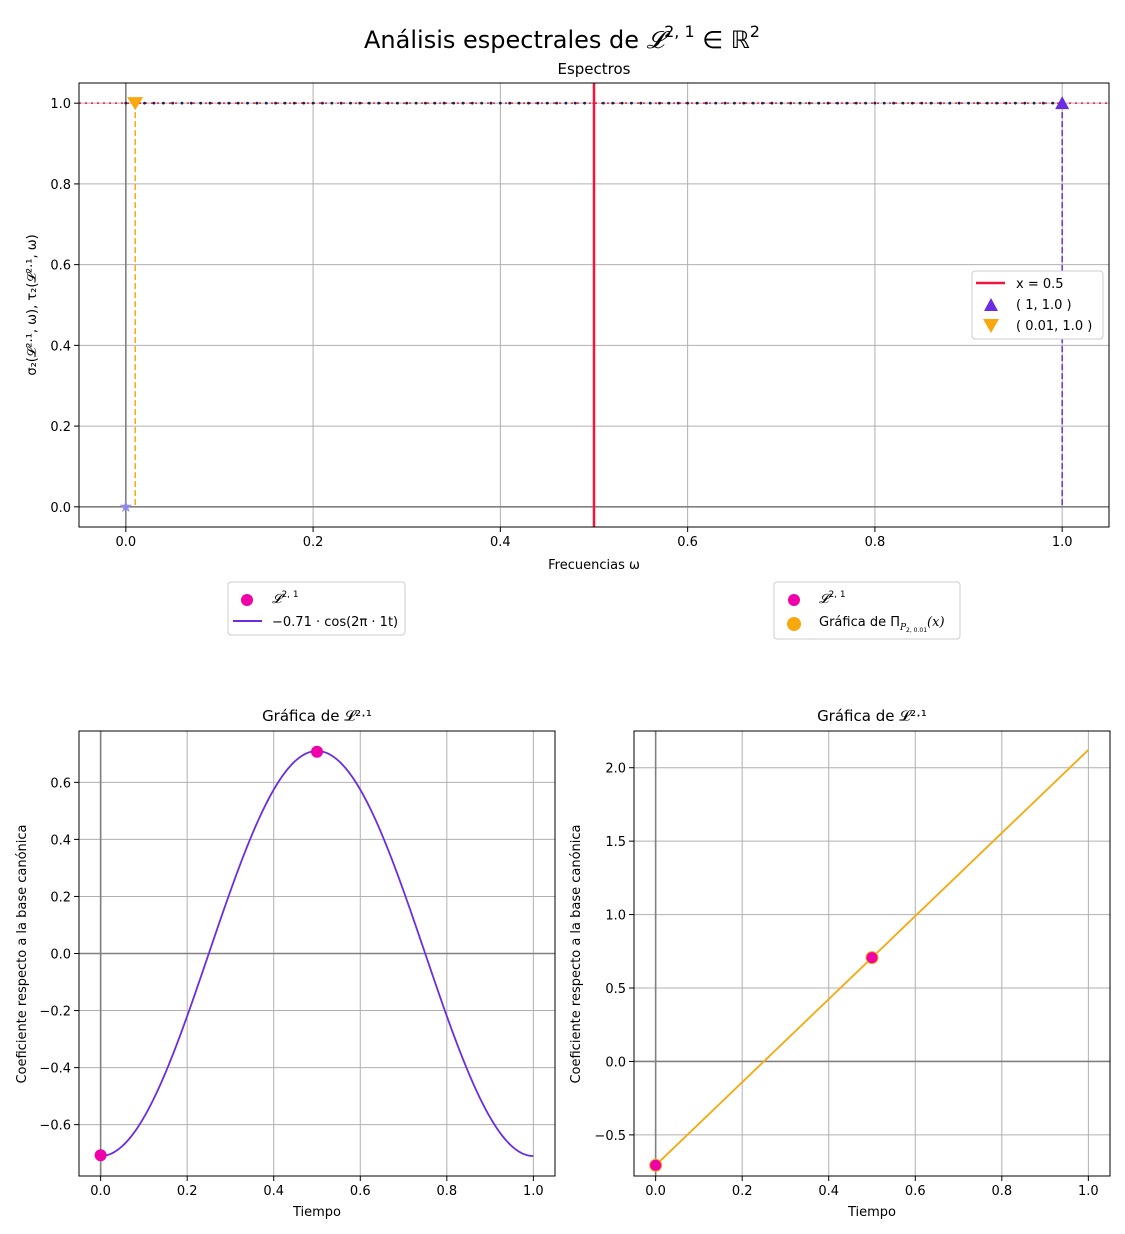 This screenshot has height=1234, width=1125. Describe the element at coordinates (593, 69) in the screenshot. I see `spectra-title: Espectros` at that location.